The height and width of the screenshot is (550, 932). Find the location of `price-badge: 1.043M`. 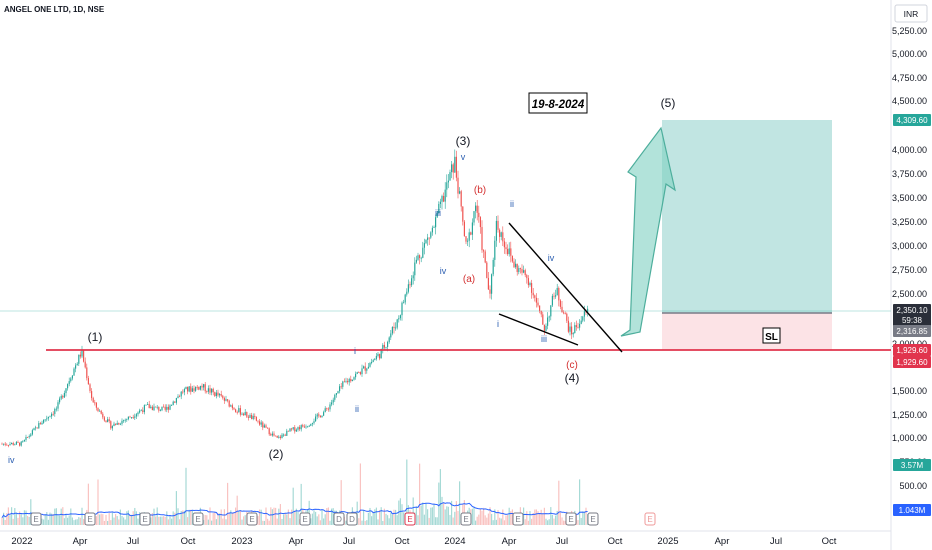

price-badge: 1.043M is located at coordinates (912, 510).